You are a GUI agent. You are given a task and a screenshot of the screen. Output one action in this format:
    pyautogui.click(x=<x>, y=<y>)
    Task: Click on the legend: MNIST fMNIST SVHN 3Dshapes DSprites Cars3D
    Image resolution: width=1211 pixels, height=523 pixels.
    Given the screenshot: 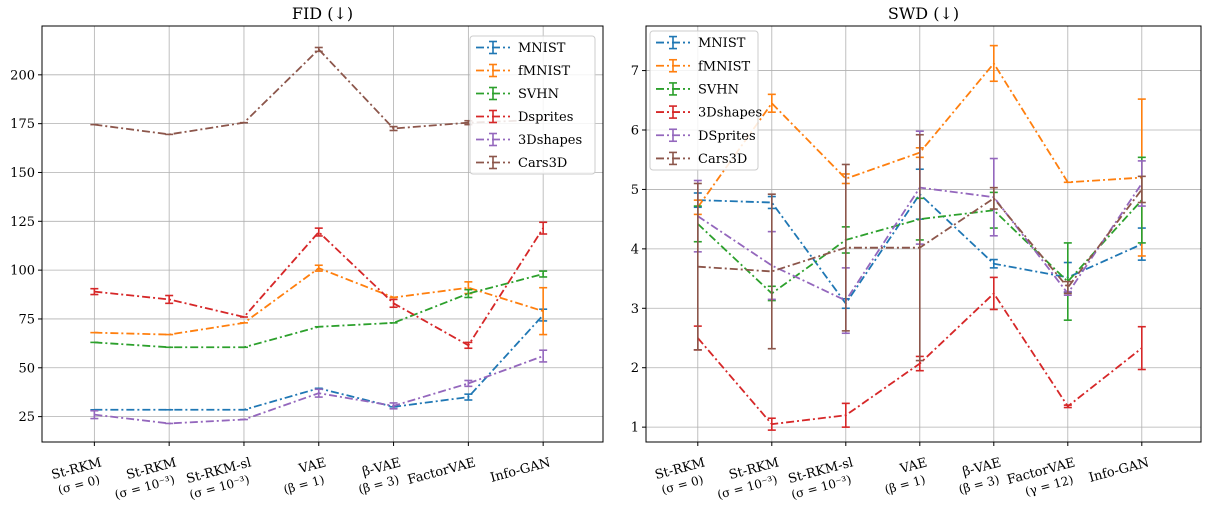 What is the action you would take?
    pyautogui.click(x=705, y=100)
    